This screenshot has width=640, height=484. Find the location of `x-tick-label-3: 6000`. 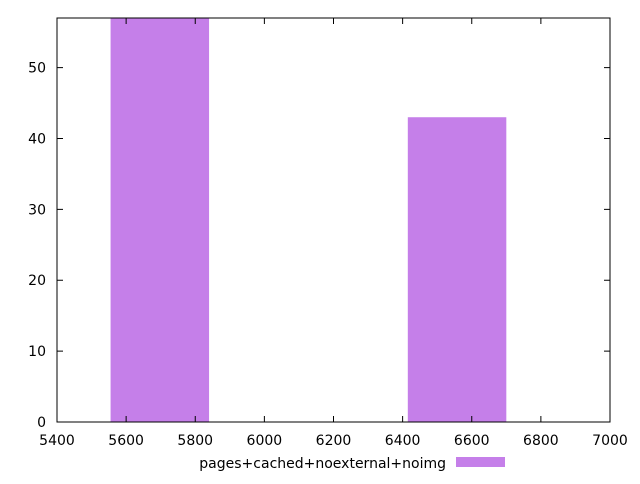

x-tick-label-3: 6000 is located at coordinates (265, 441).